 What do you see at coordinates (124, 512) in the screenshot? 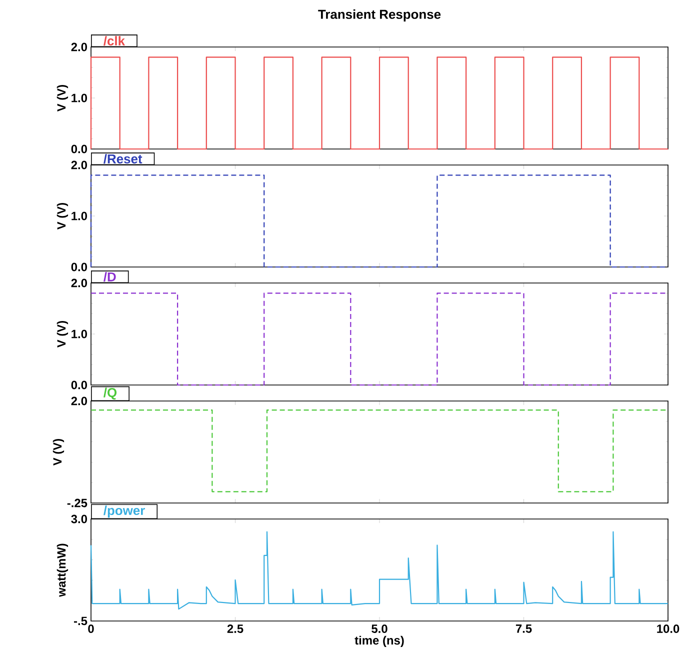
I see `text: /power` at bounding box center [124, 512].